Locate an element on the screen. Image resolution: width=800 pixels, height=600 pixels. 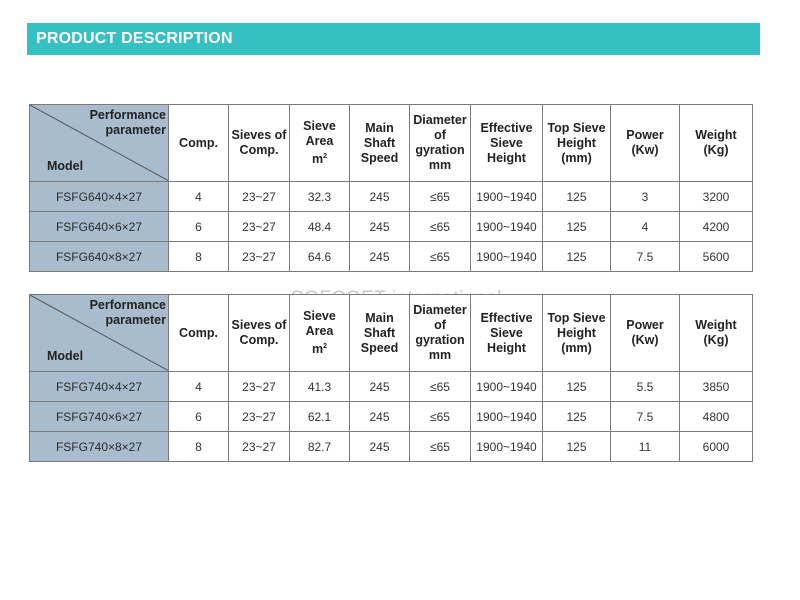
header-main-shaft-speed: Main Shaft Speed is located at coordinates (379, 333).